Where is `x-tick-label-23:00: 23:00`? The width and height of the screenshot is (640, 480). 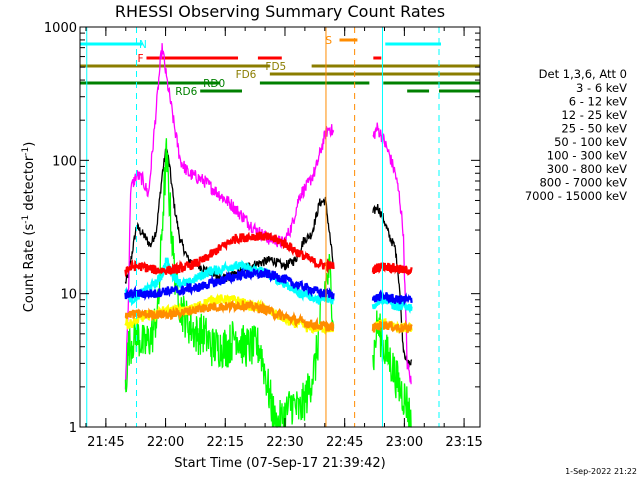
x-tick-label-23:00: 23:00 is located at coordinates (404, 442).